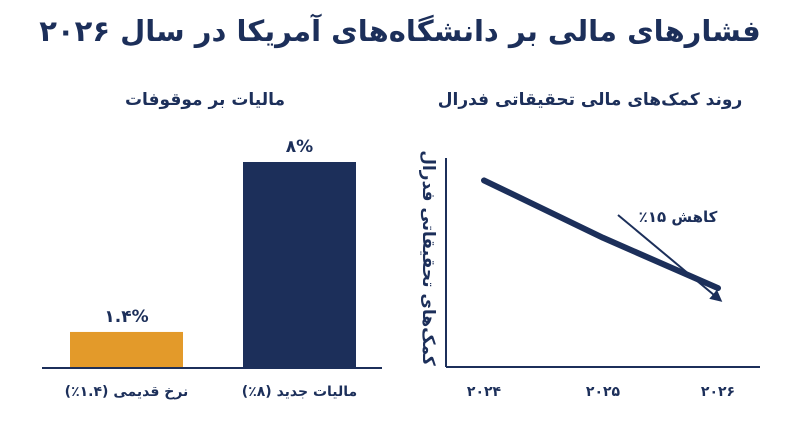  What do you see at coordinates (603, 392) in the screenshot?
I see `x-tick-label: ۲۰۲۵` at bounding box center [603, 392].